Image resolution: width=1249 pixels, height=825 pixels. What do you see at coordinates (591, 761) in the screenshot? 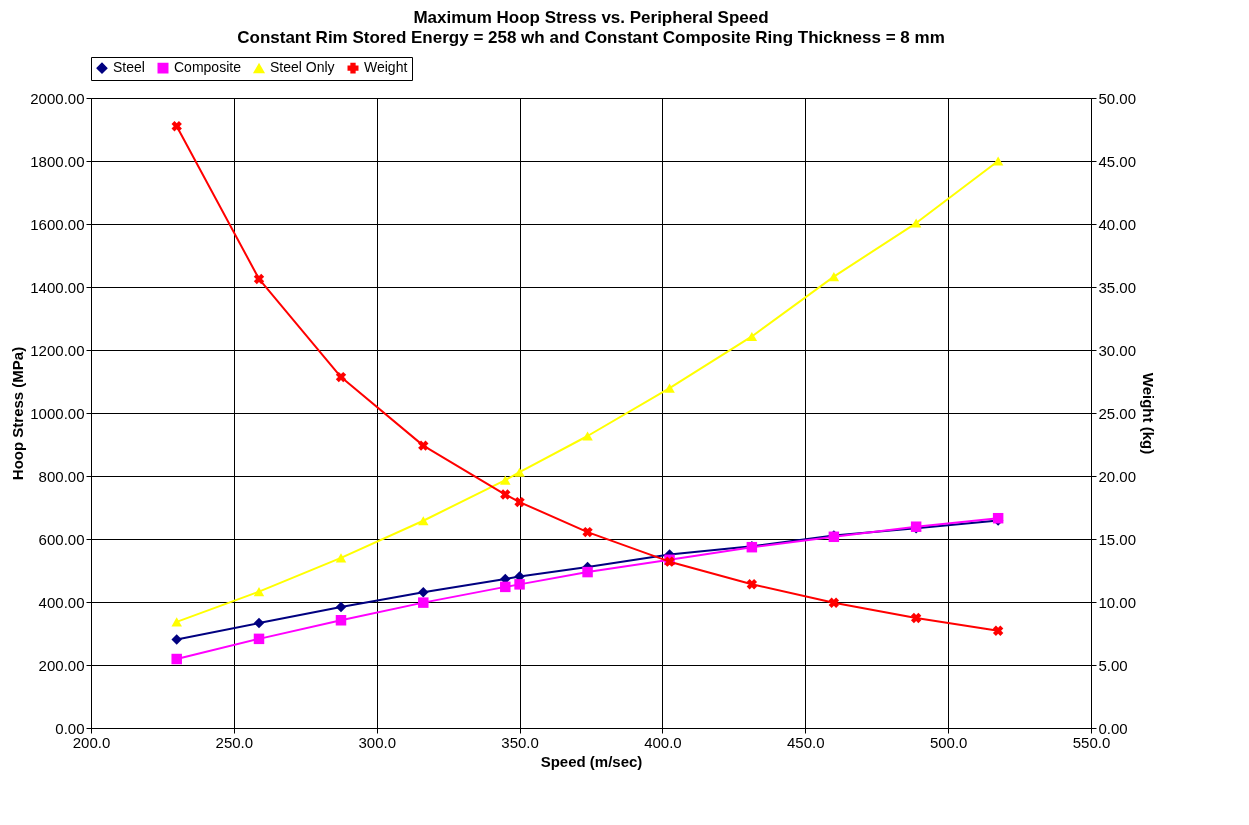
I see `x-axis-title: Speed (m/sec)` at bounding box center [591, 761].